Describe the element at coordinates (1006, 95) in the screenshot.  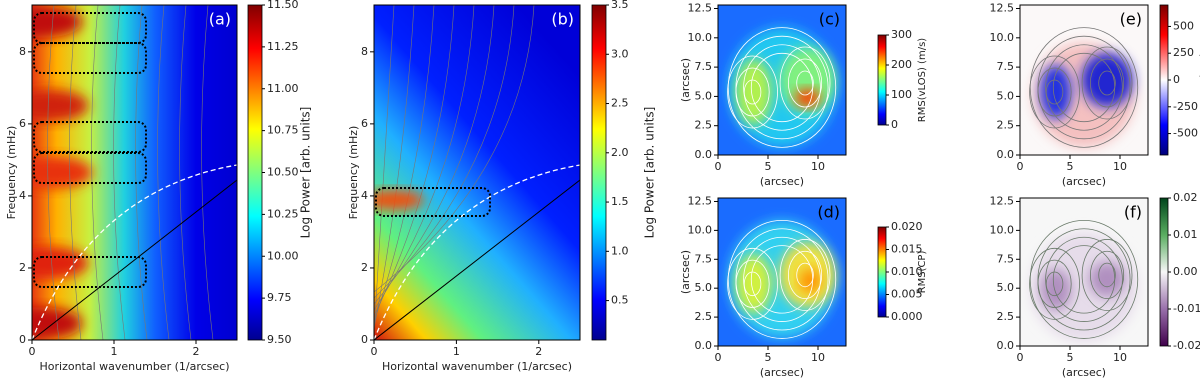
I see `y-tick-label: 5.0` at that location.